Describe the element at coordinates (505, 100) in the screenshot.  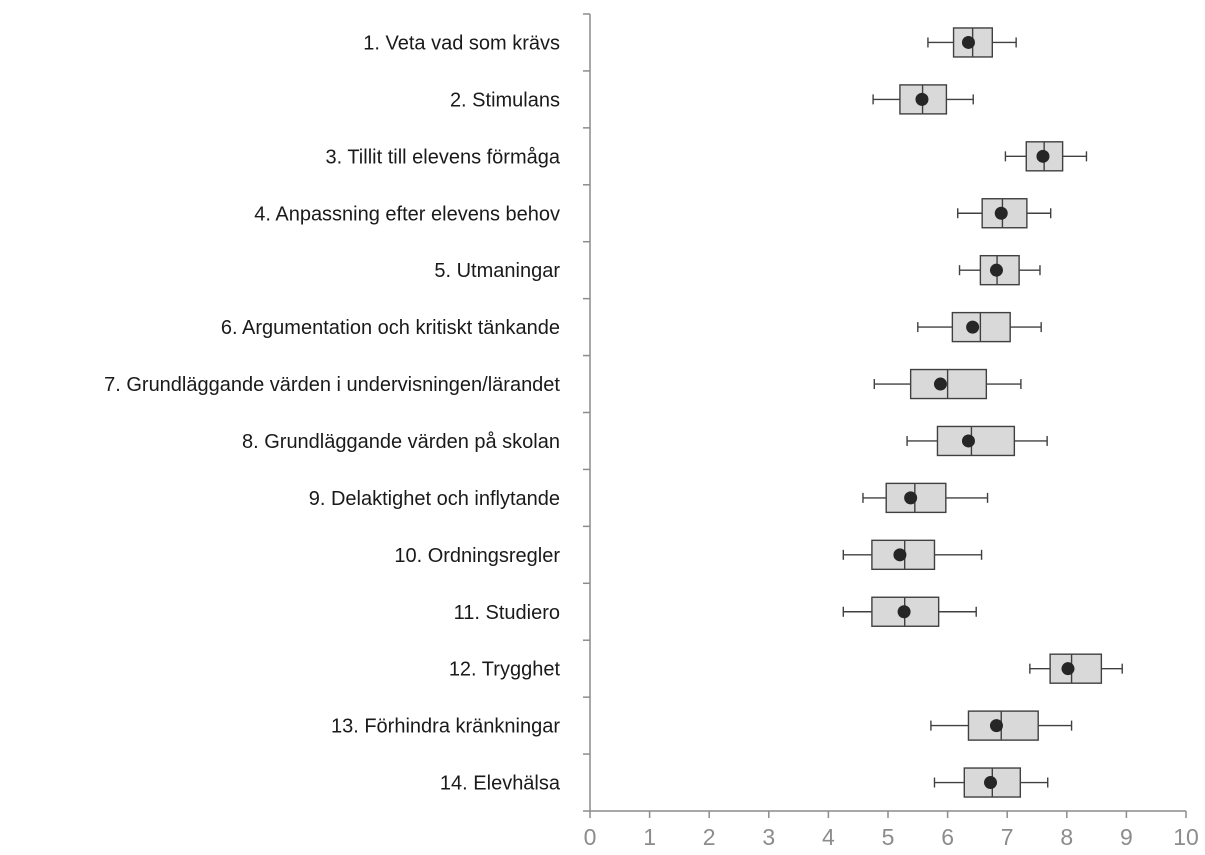
I see `category-label: 2. Stimulans` at that location.